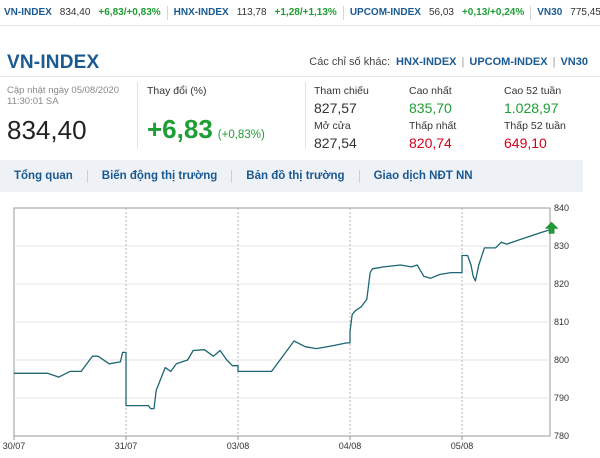 Image resolution: width=600 pixels, height=458 pixels. Describe the element at coordinates (561, 284) in the screenshot. I see `y-tick-label: 820` at that location.